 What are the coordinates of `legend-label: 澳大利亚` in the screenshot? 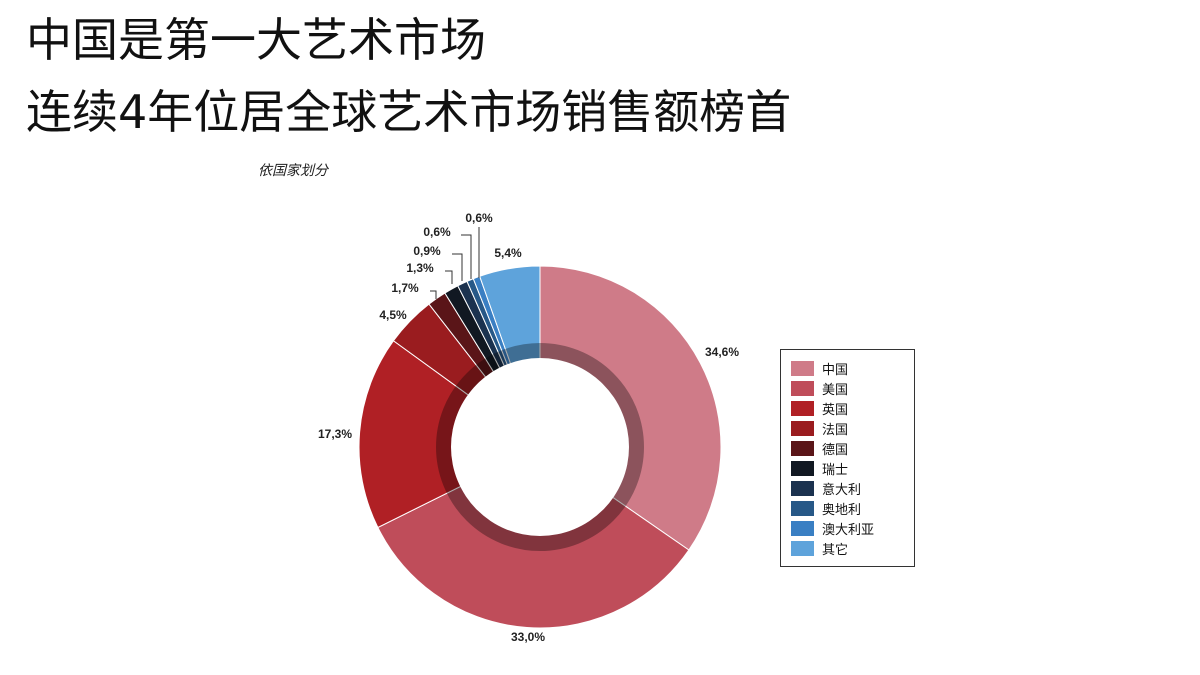 It's located at (848, 530).